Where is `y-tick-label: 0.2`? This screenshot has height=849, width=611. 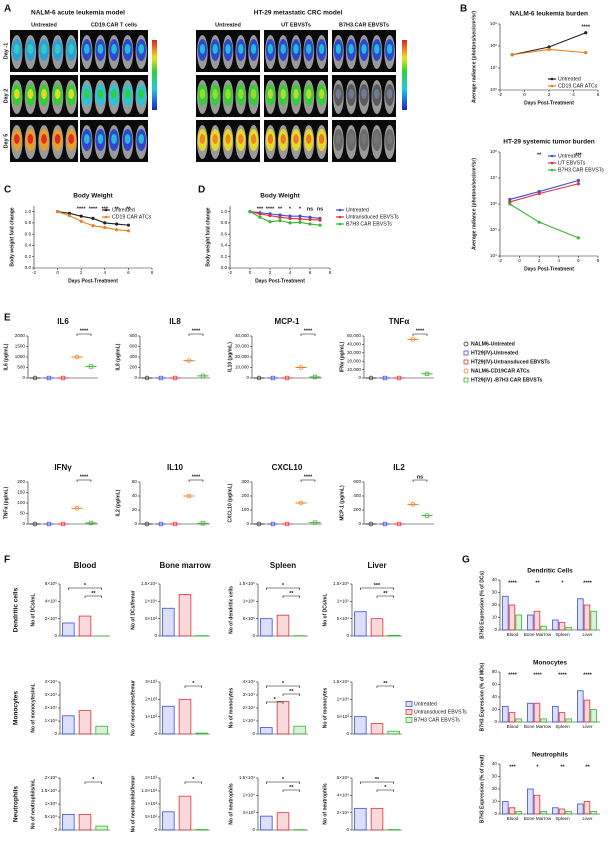
y-tick-label: 0.2 is located at coordinates (224, 256).